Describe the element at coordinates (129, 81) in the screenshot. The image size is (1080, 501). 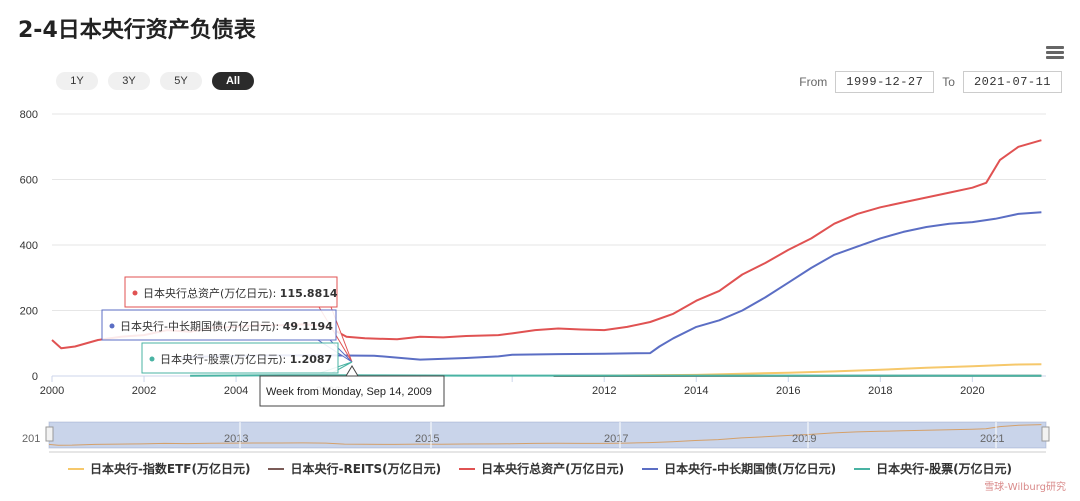
I see `range-button-3y: 3Y` at that location.